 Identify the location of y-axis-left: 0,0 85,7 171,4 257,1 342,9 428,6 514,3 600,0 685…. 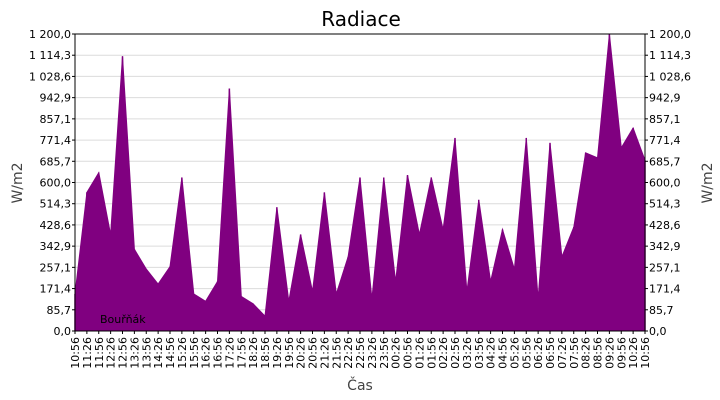
(52, 183).